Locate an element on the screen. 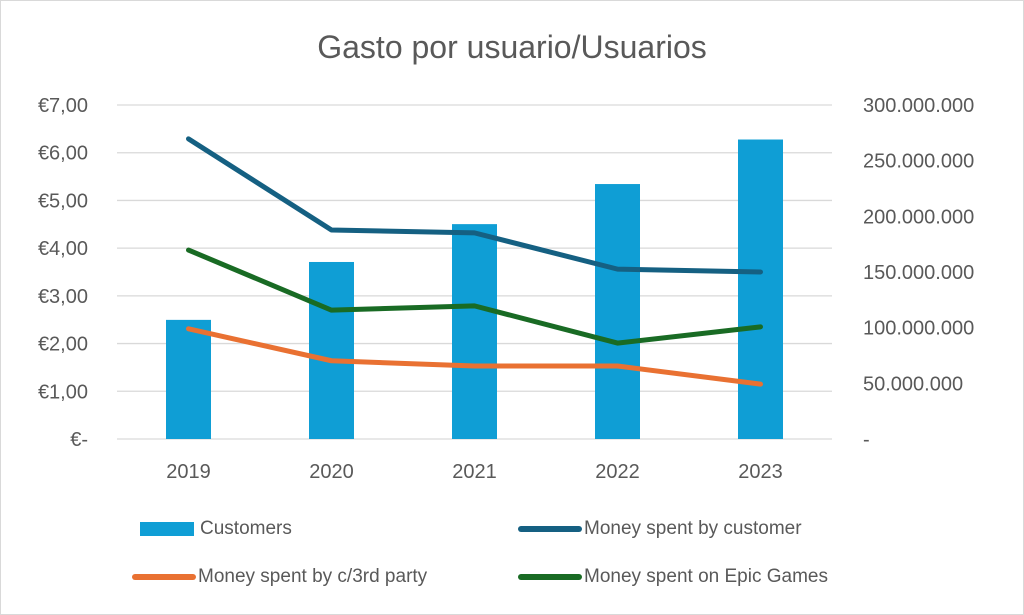  right-tick-label: 50.000.000 is located at coordinates (913, 384).